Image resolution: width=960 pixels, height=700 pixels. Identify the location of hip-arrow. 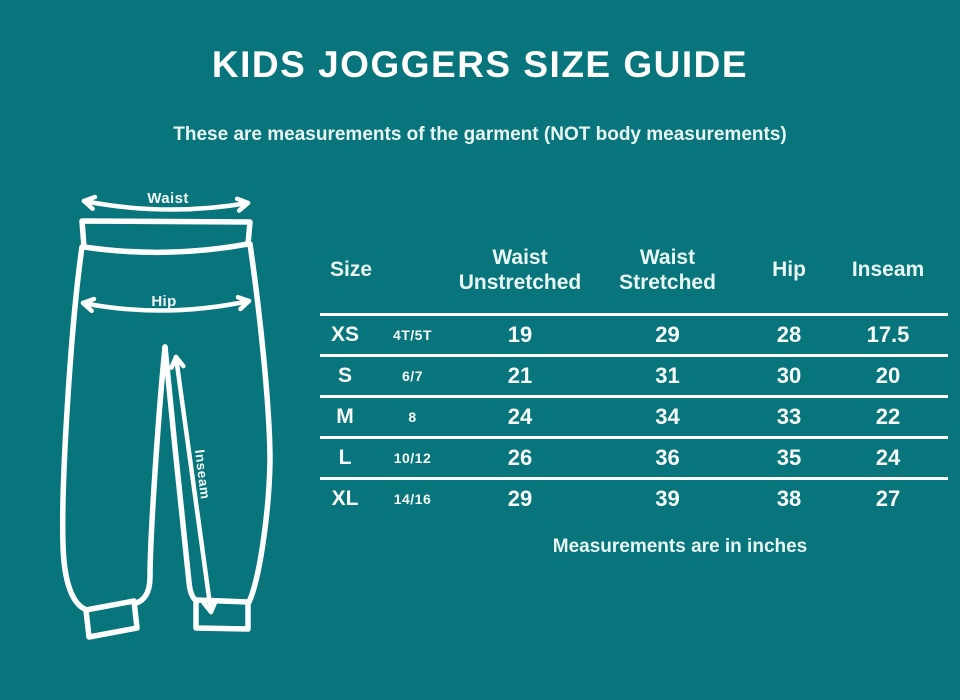
(166, 304).